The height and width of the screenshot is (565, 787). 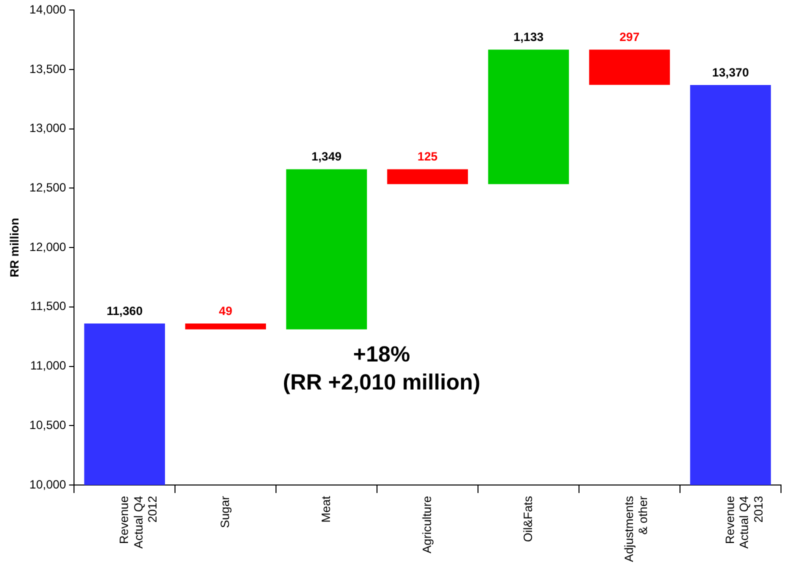 I want to click on y-tick-label: 14,000, so click(x=47, y=9).